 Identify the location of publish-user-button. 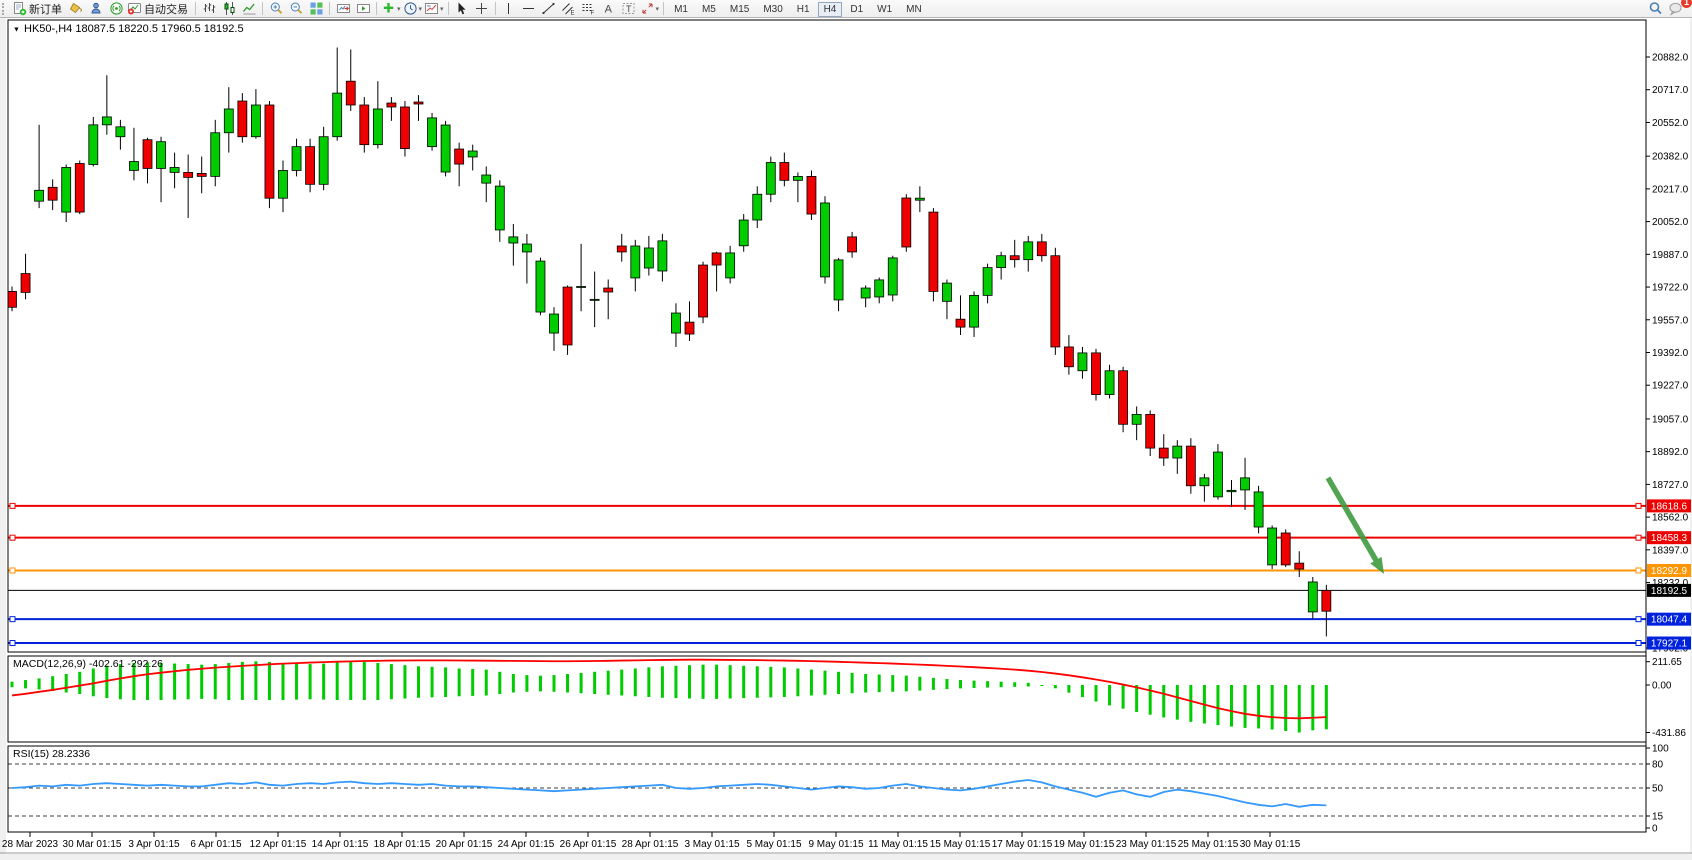
(96, 9).